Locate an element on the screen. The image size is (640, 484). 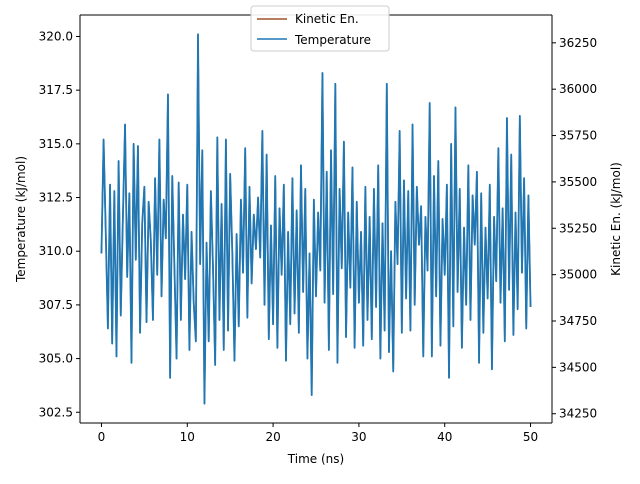
y-left-tick-label: 317.5 is located at coordinates (56, 90).